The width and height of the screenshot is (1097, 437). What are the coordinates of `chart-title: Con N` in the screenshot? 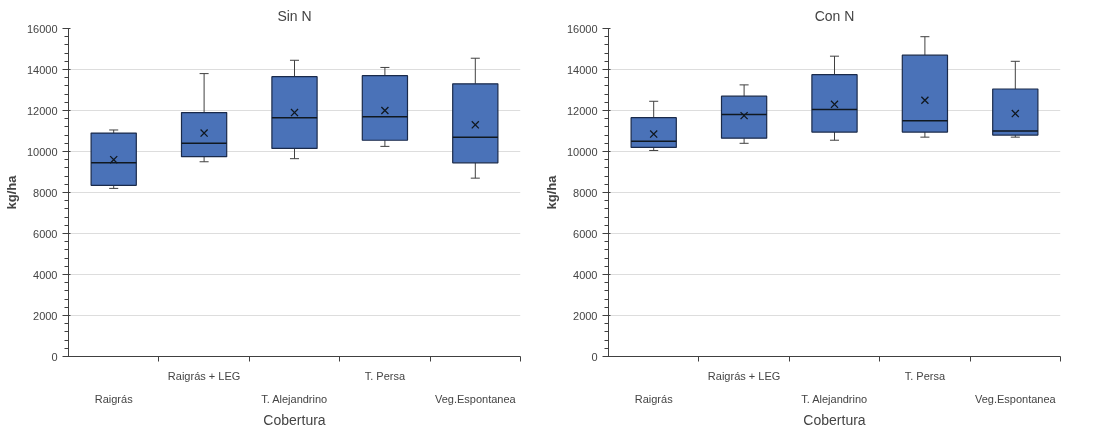 It's located at (834, 15).